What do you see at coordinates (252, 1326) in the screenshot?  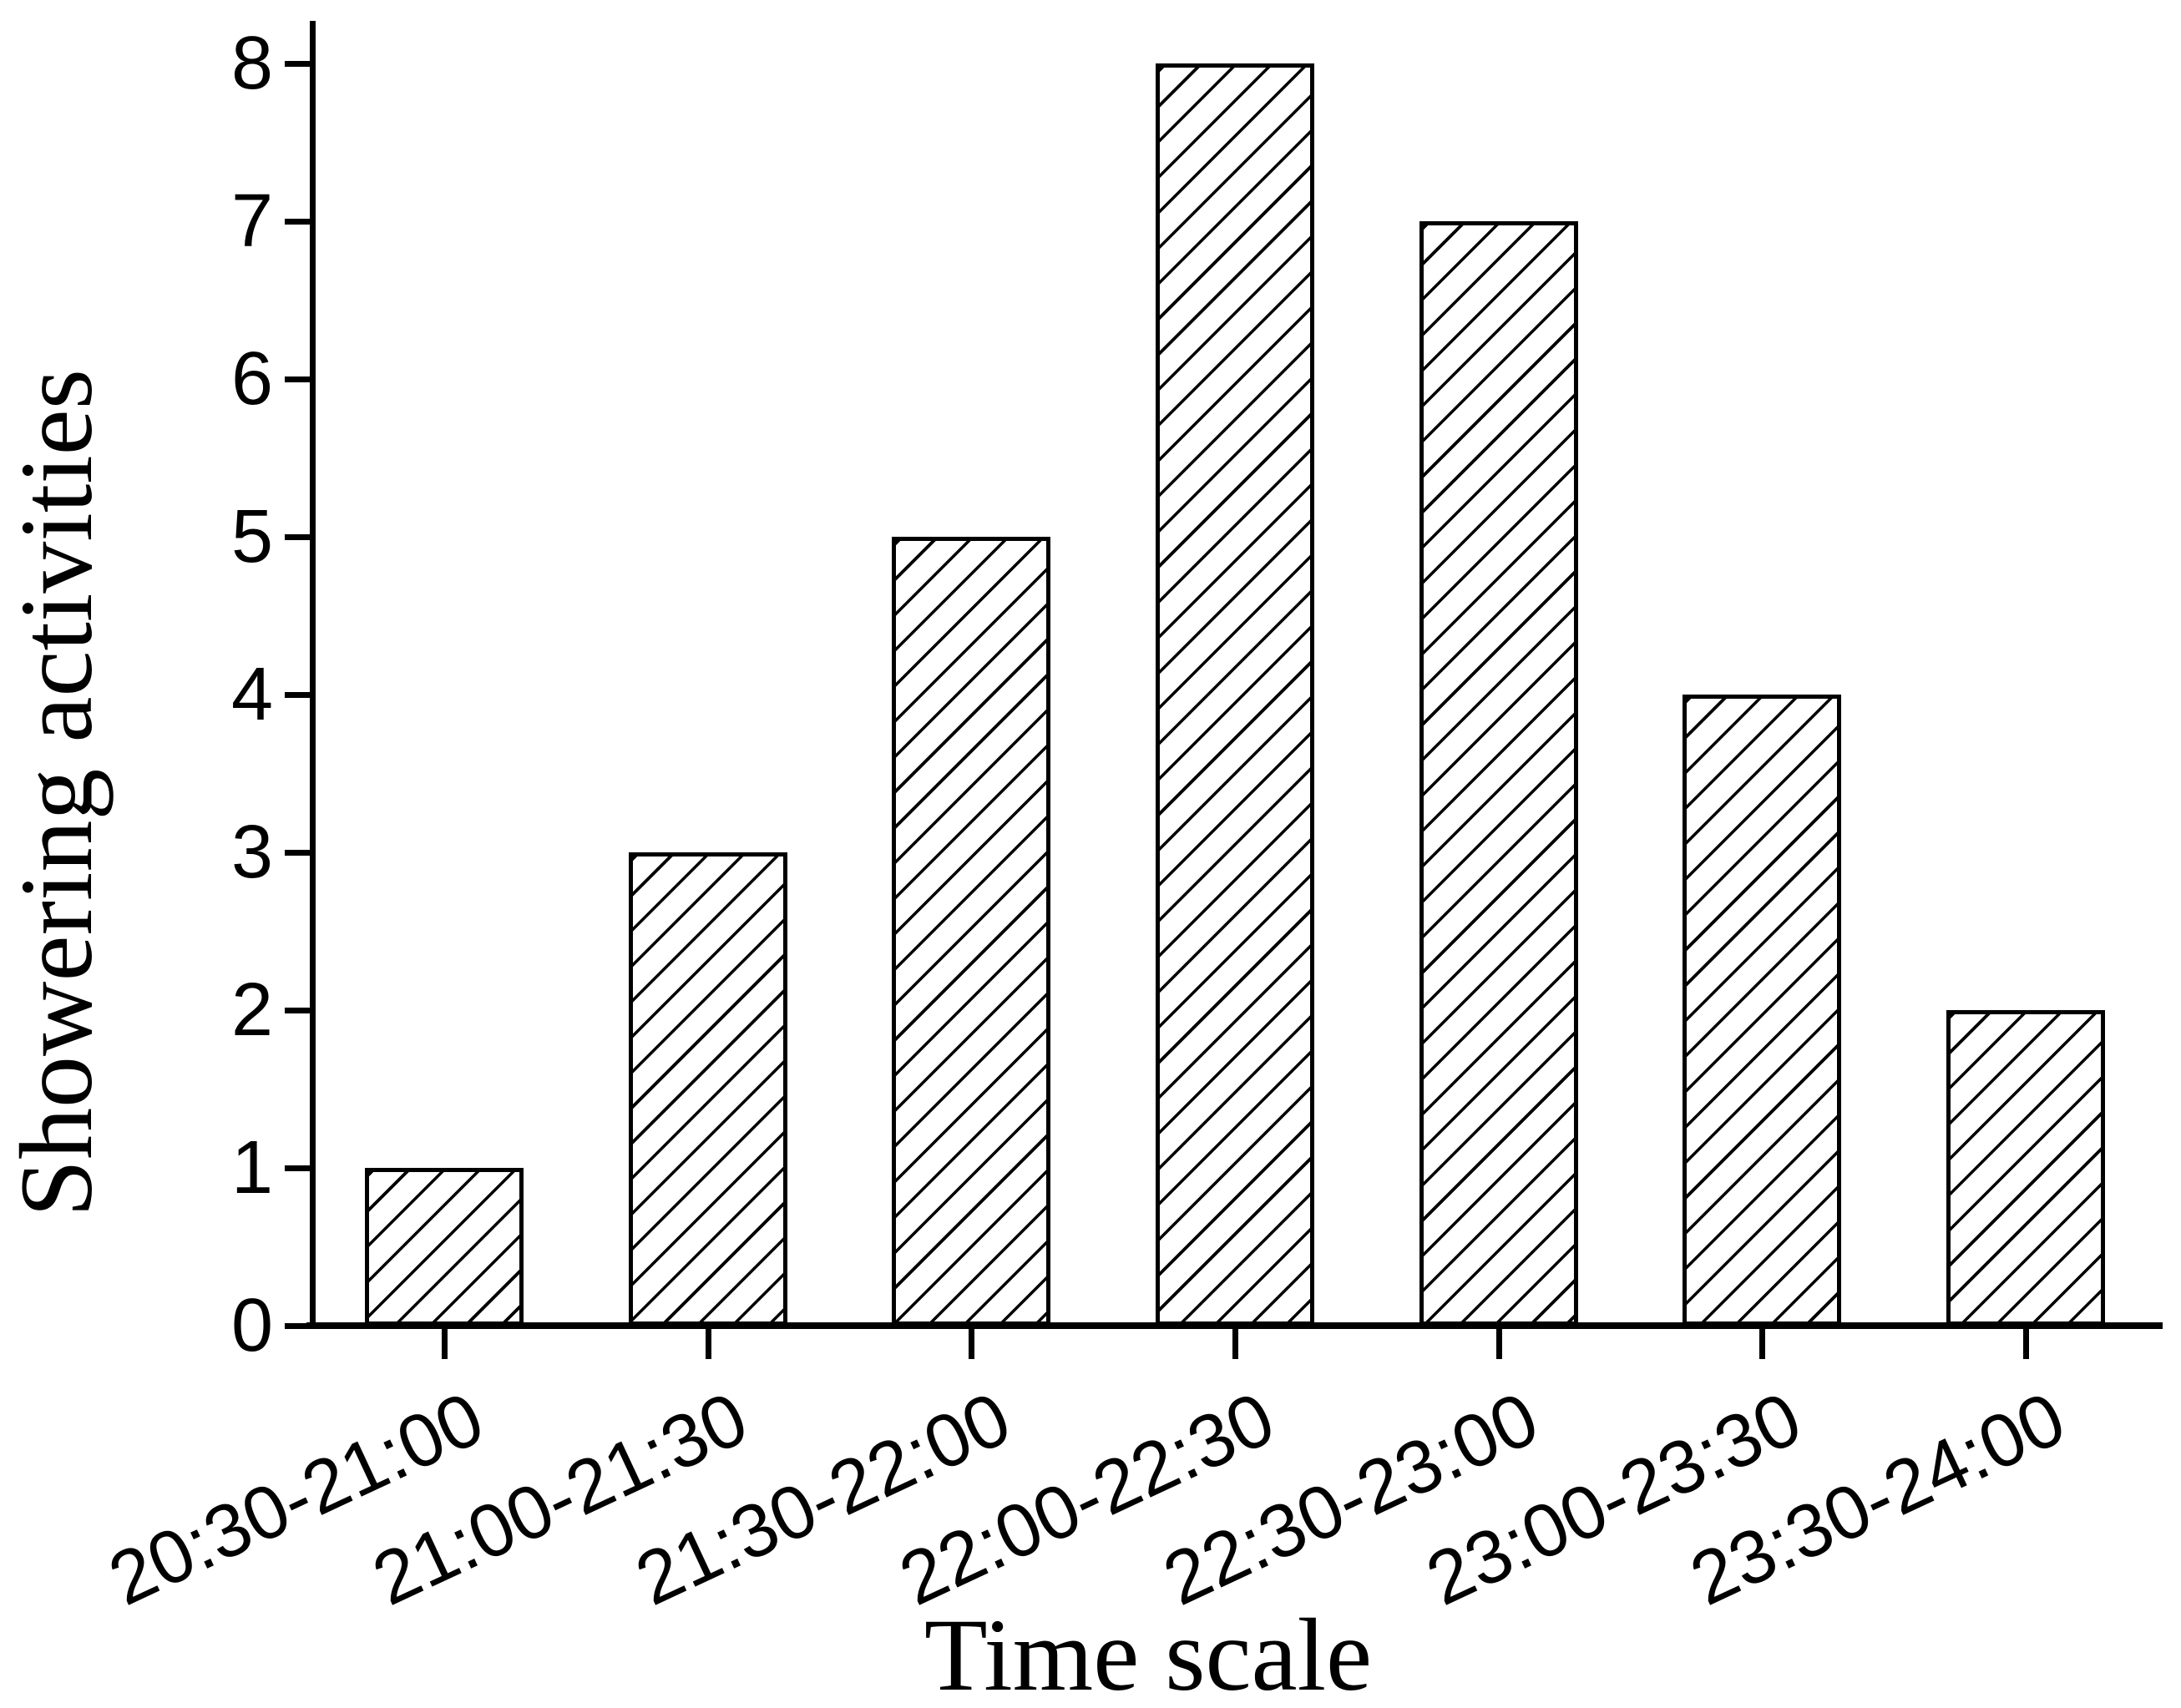 I see `y-tick-label: 0` at bounding box center [252, 1326].